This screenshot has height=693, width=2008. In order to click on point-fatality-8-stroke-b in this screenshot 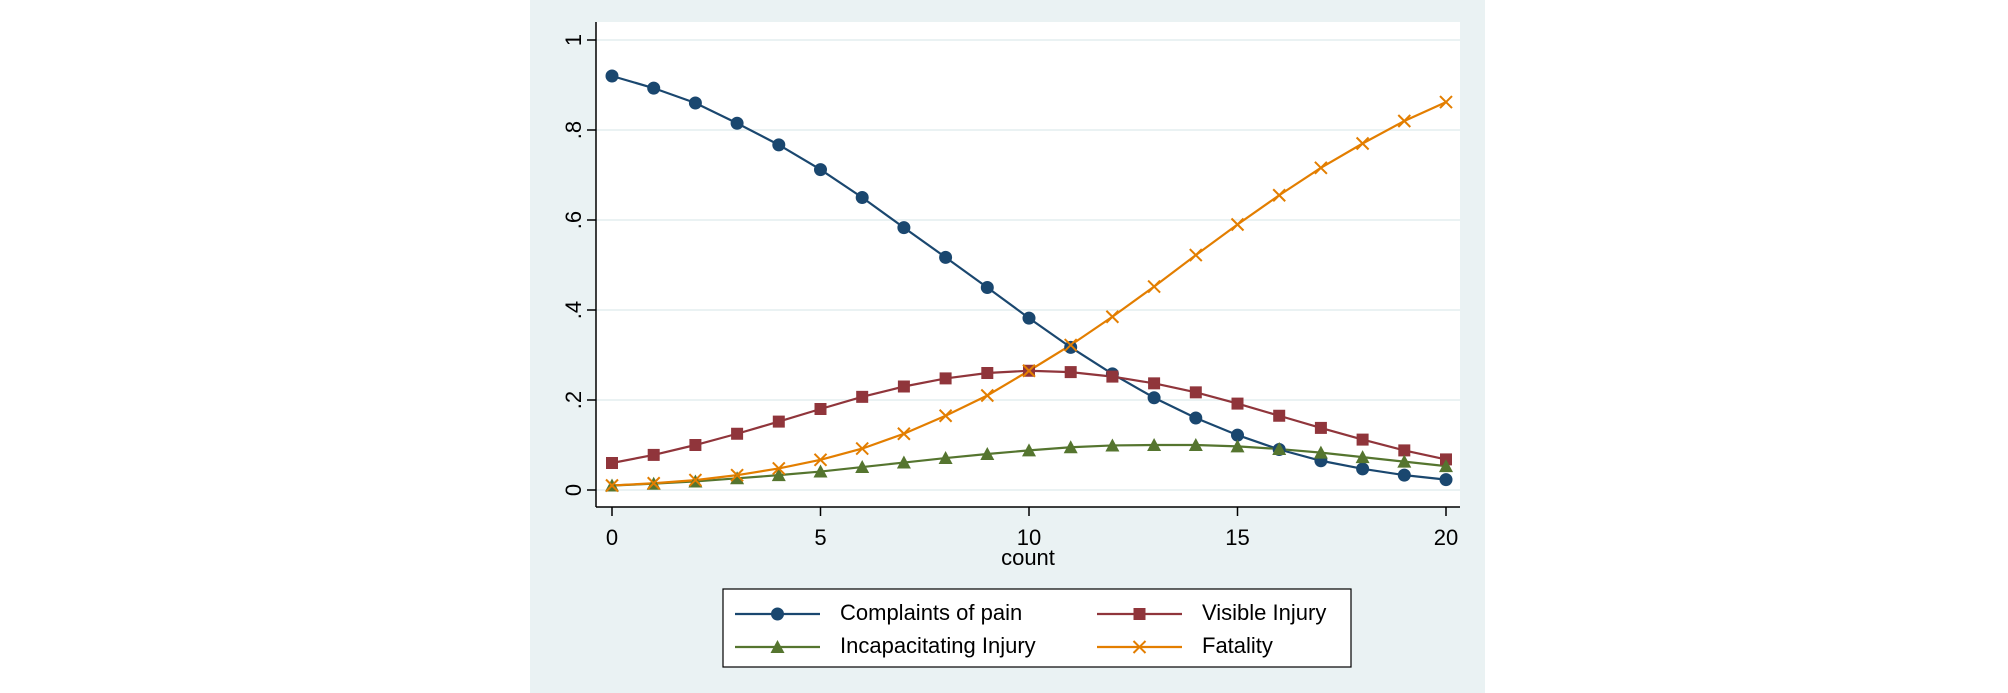, I will do `click(945, 416)`.